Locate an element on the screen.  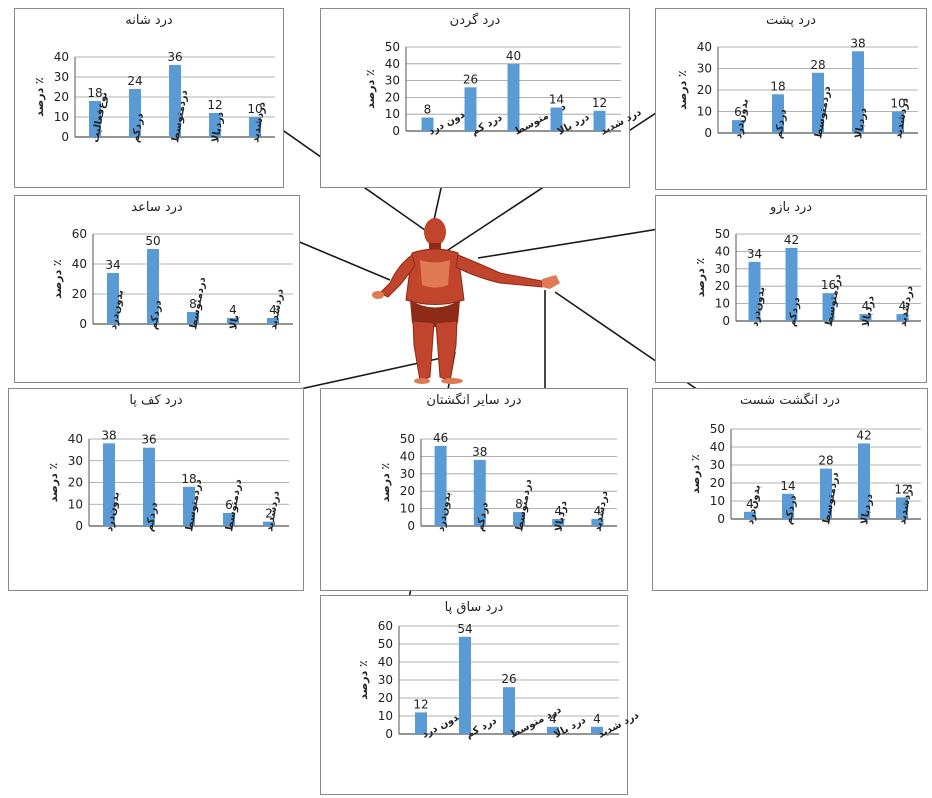
figure-right-leg is located at coordinates (446, 351).